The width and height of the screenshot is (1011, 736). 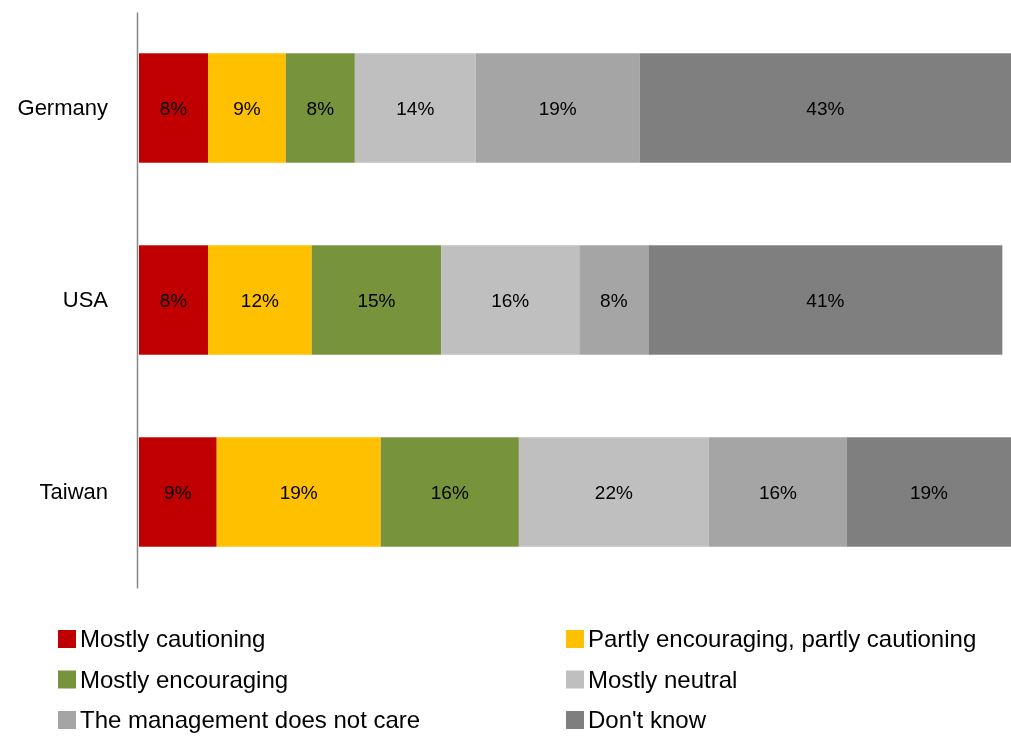 What do you see at coordinates (782, 639) in the screenshot?
I see `legend-label: Partly encouraging, partly cautioning` at bounding box center [782, 639].